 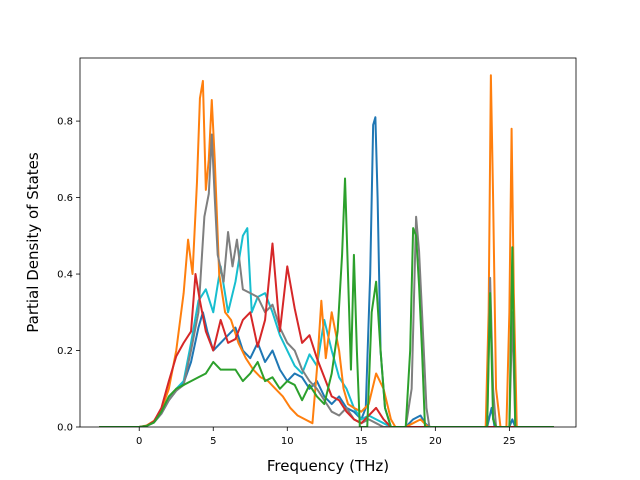 What do you see at coordinates (326, 437) in the screenshot?
I see `x-axis-ticks: 0 5 10 15 20 25` at bounding box center [326, 437].